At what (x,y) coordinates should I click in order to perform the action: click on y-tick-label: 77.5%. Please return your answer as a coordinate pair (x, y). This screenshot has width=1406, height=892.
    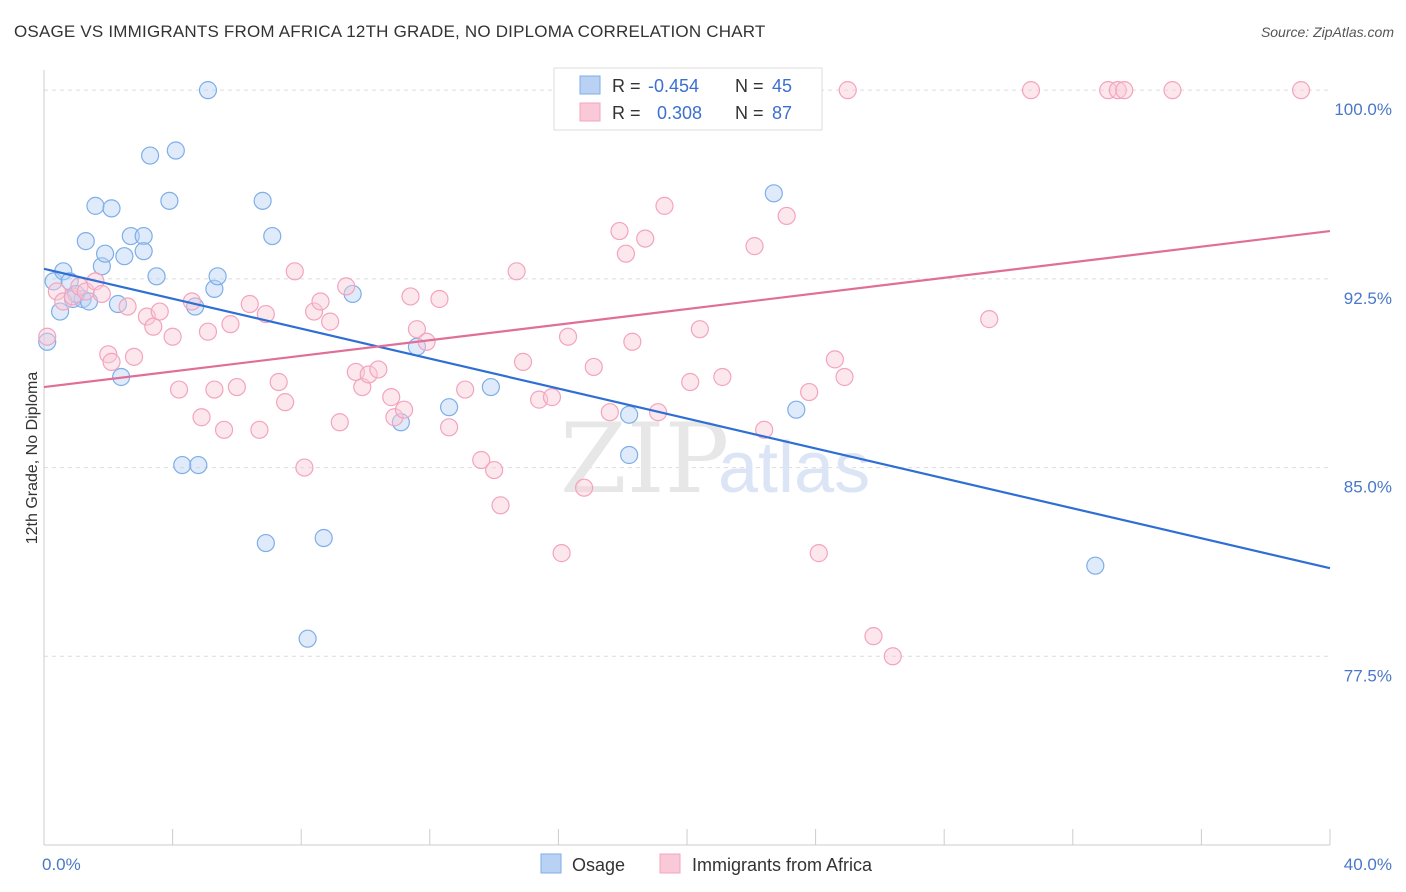
    Looking at the image, I should click on (1368, 675).